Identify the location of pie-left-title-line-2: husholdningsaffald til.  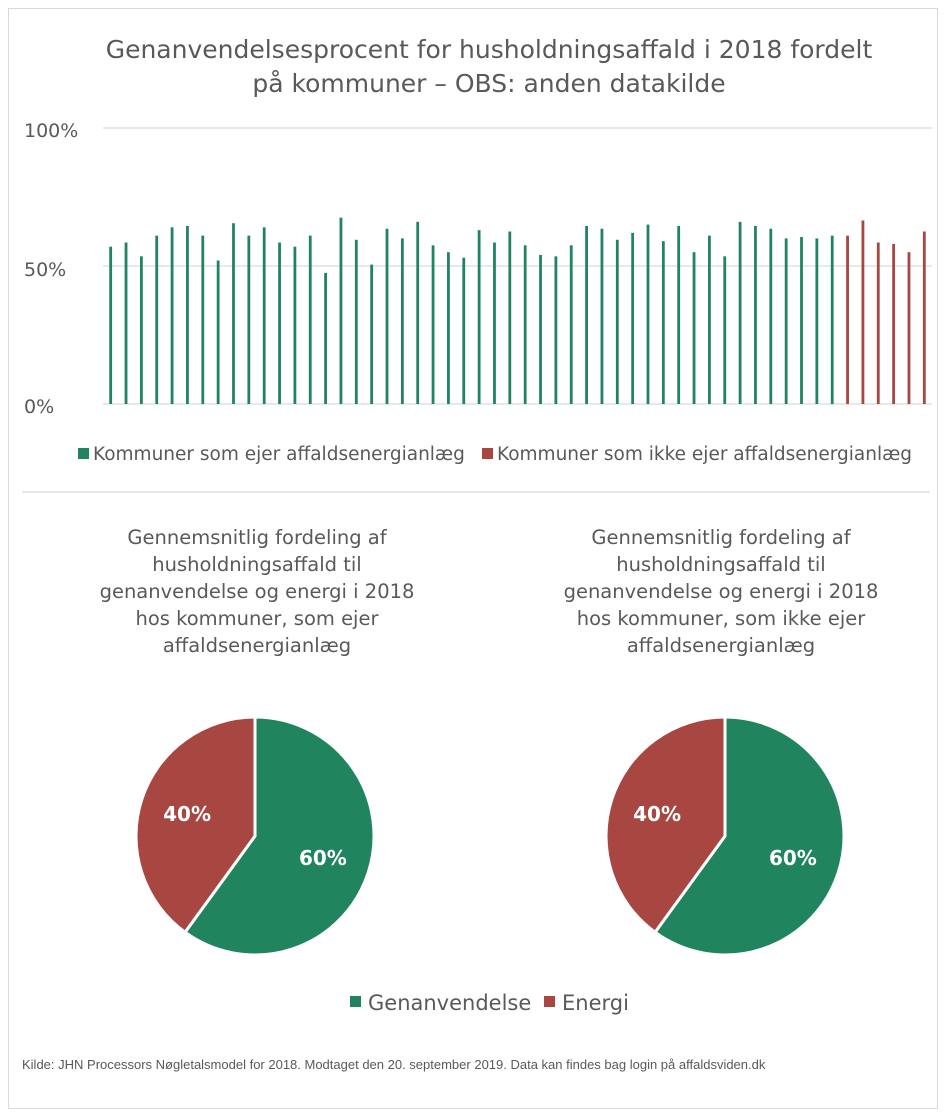
(257, 564).